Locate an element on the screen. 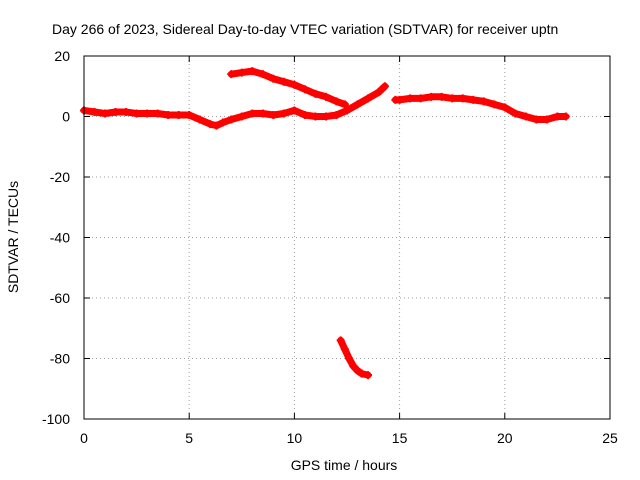 Image resolution: width=640 pixels, height=480 pixels. y-tick-label: -20 is located at coordinates (60, 177).